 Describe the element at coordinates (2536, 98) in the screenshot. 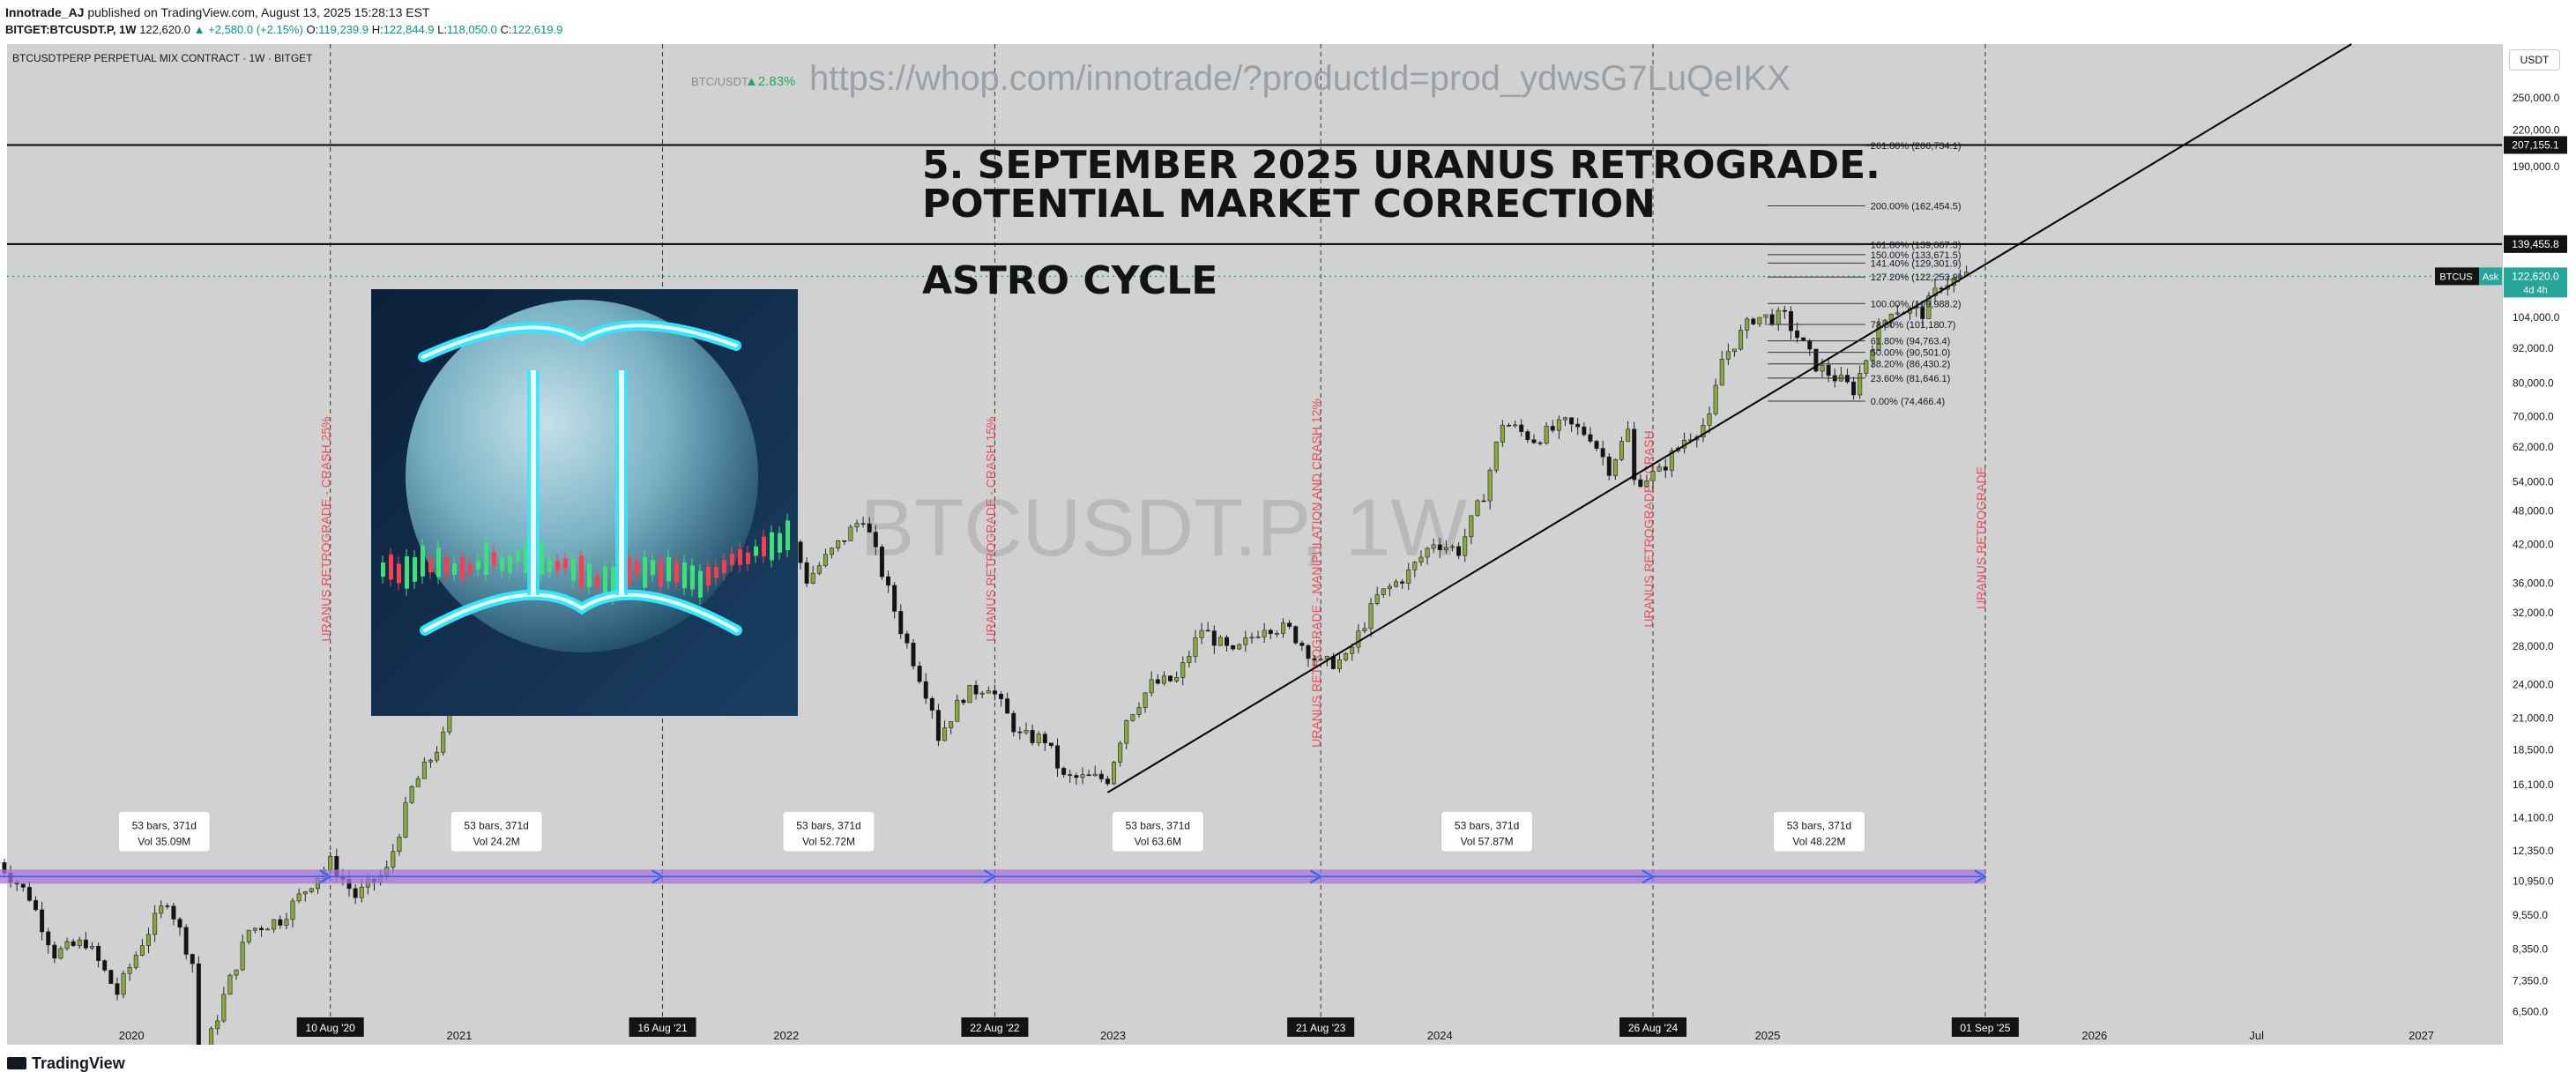

I see `price-axis-tick: 250,000.0` at that location.